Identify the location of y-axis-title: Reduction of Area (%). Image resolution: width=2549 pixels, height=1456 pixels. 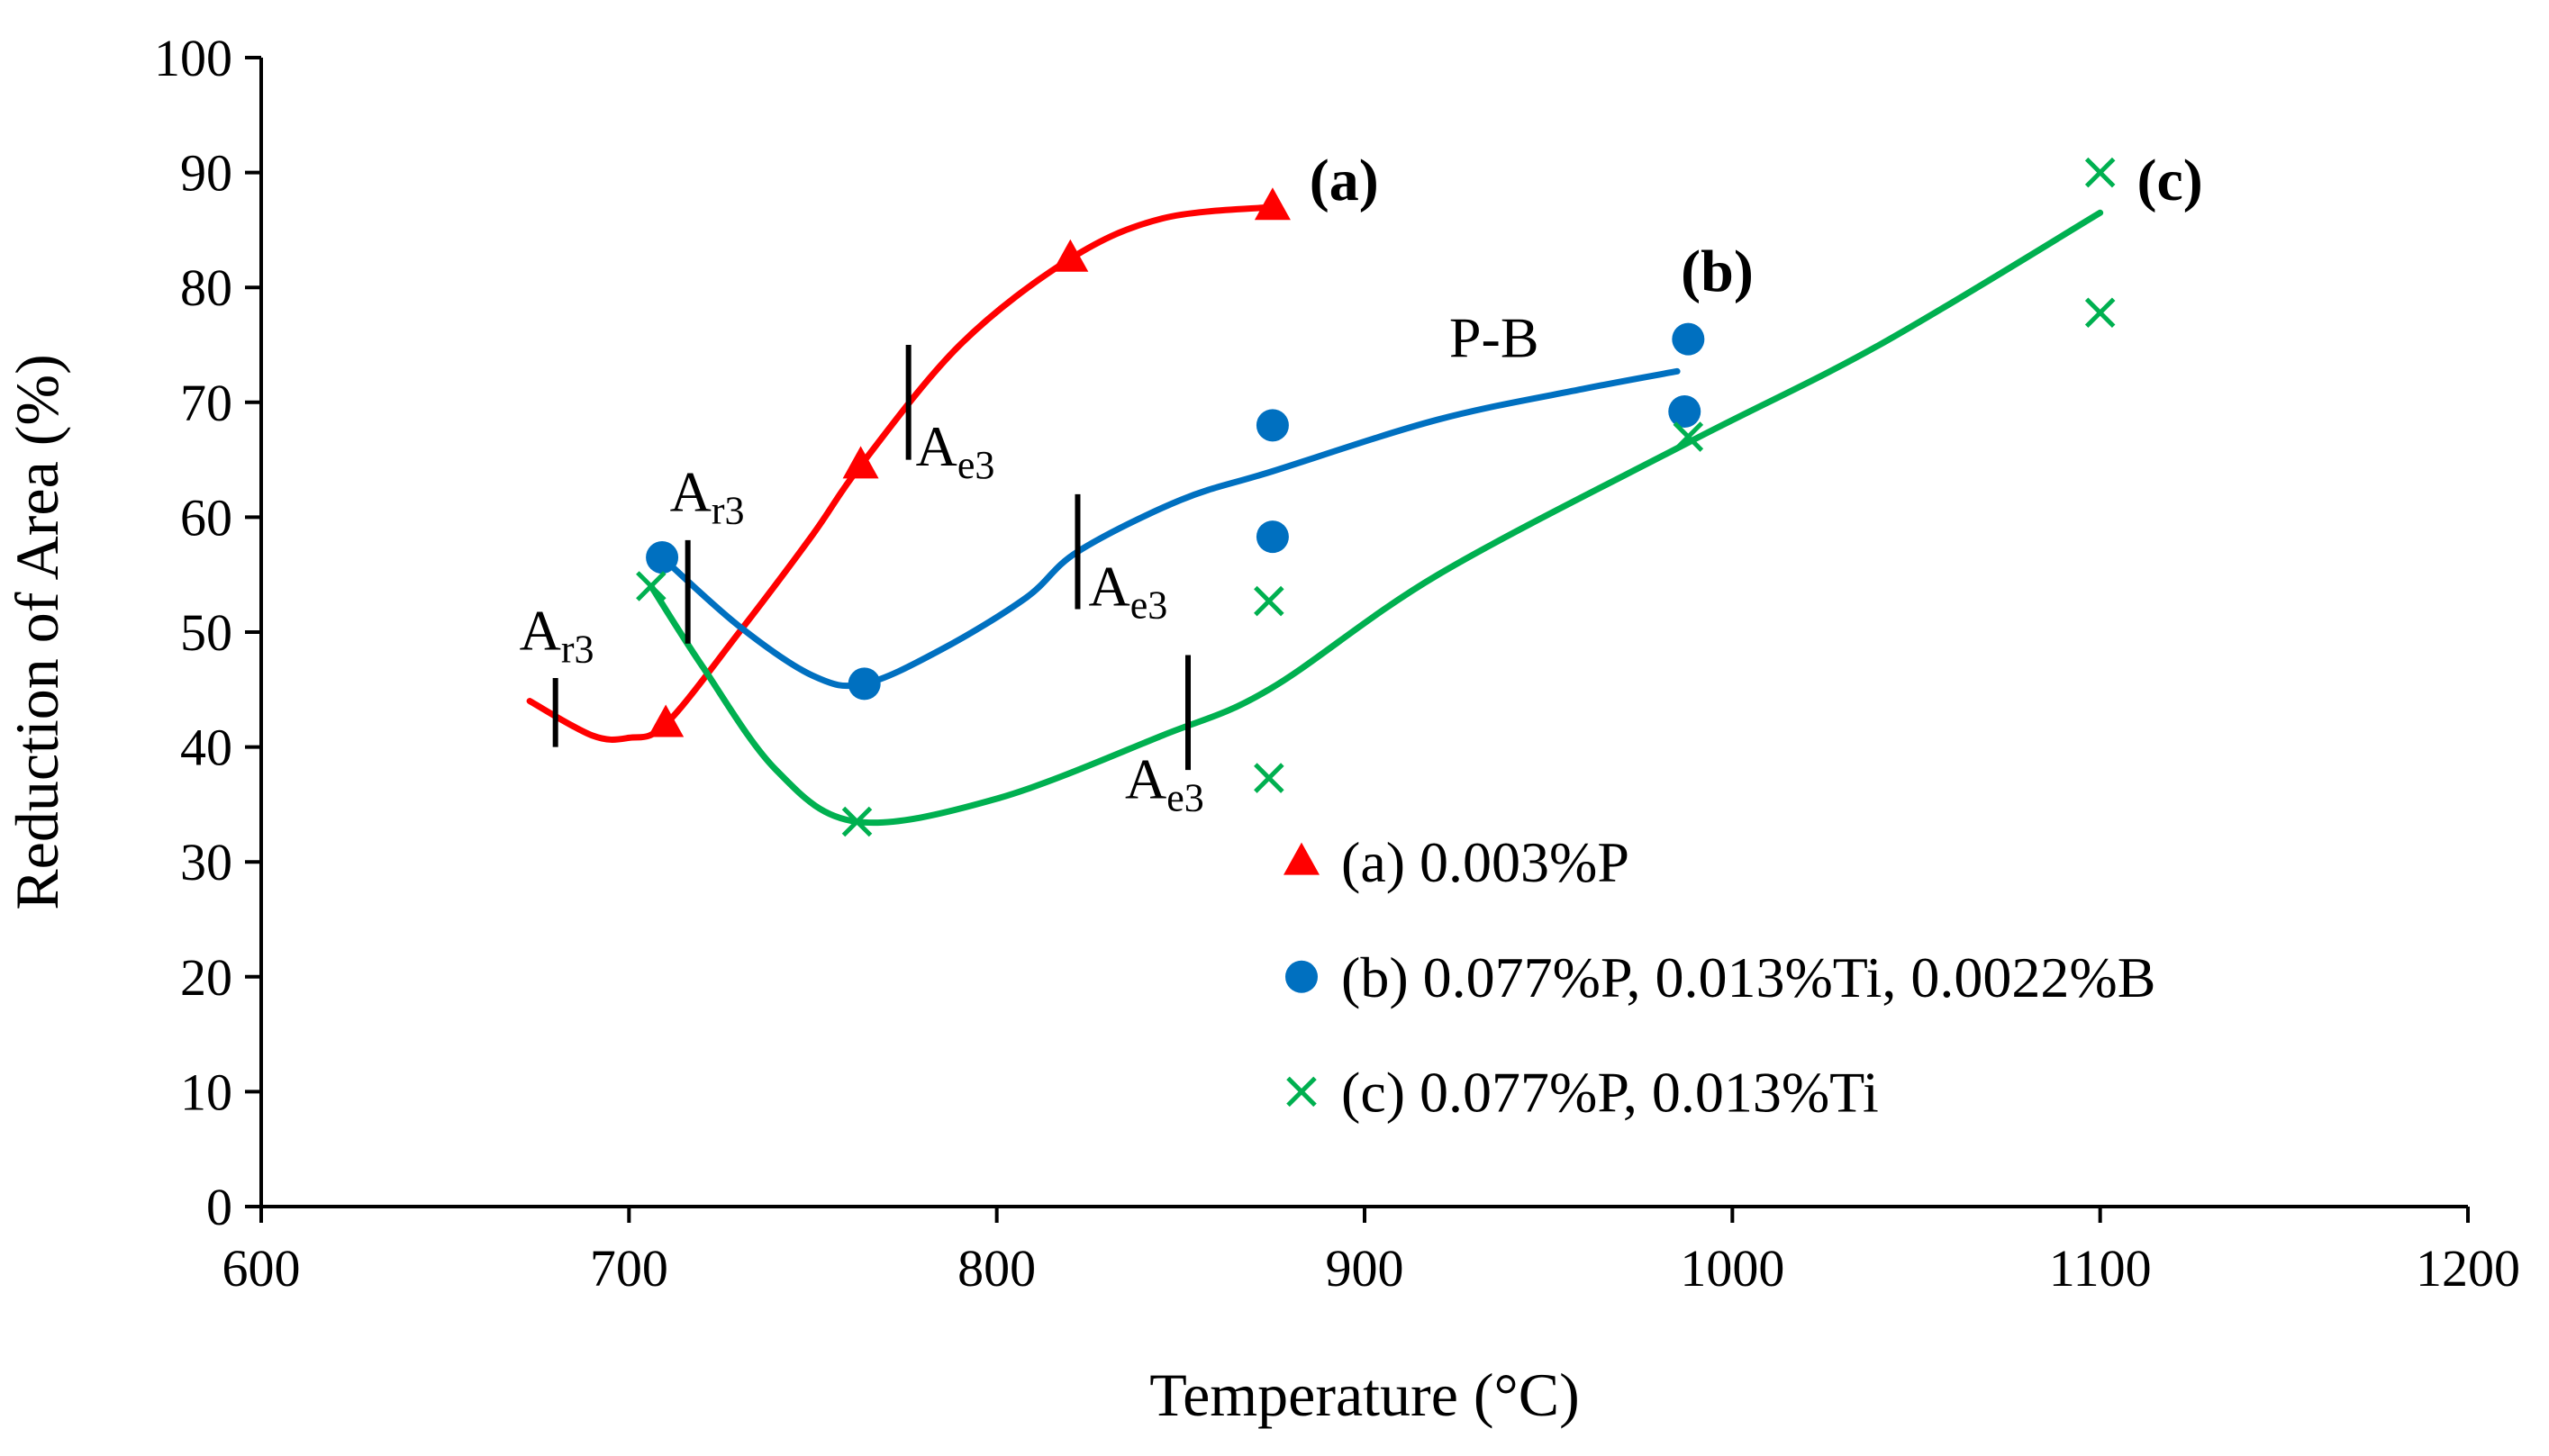
(37, 631).